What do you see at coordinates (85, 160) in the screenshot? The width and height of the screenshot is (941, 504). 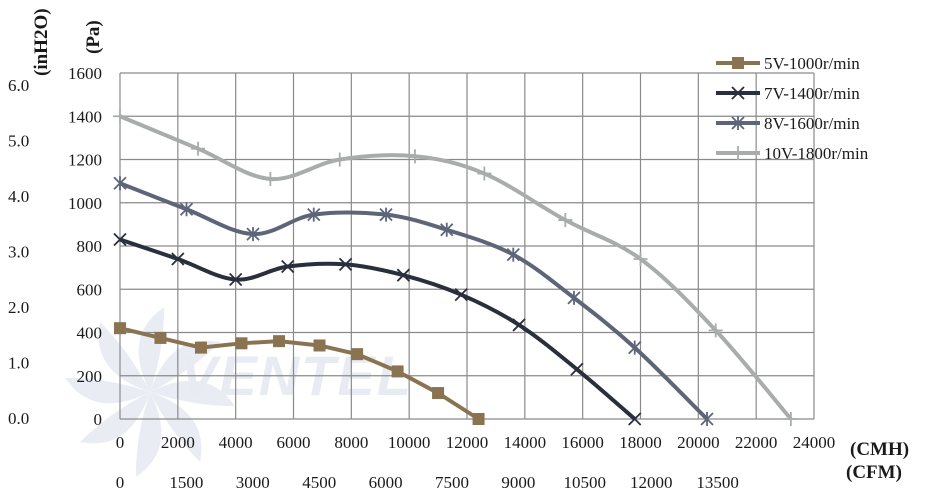 I see `y-tick-label-pa: 1200` at bounding box center [85, 160].